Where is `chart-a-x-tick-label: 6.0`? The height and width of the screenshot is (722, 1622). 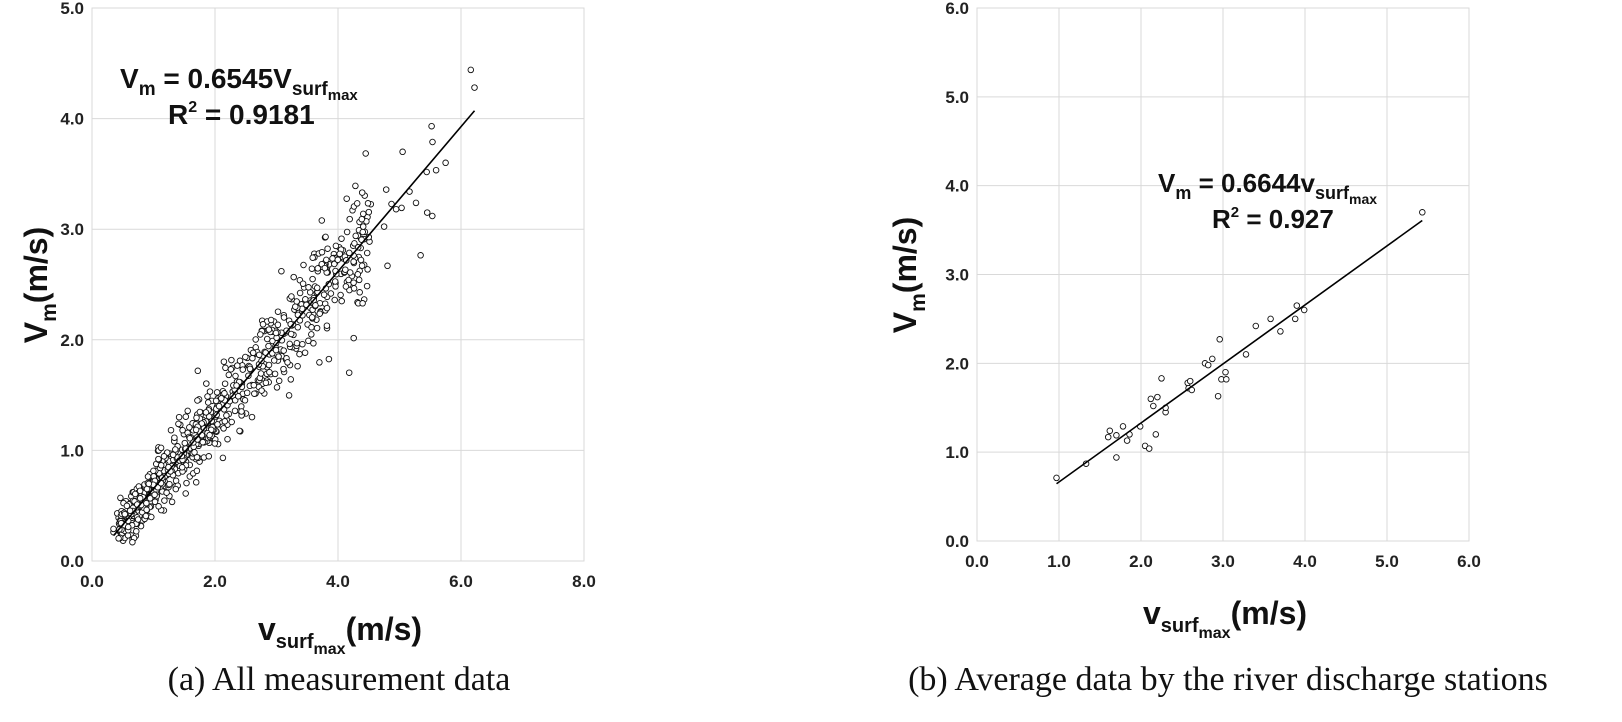
chart-a-x-tick-label: 6.0 is located at coordinates (461, 581).